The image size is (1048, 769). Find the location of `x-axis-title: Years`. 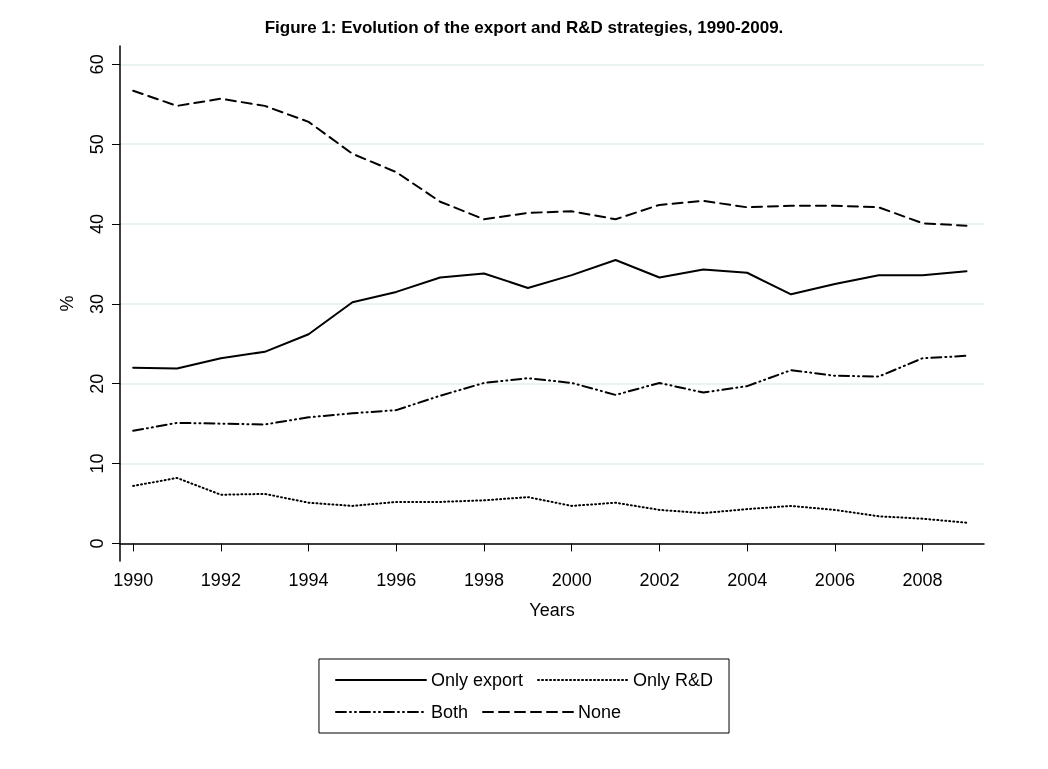

x-axis-title: Years is located at coordinates (552, 610).